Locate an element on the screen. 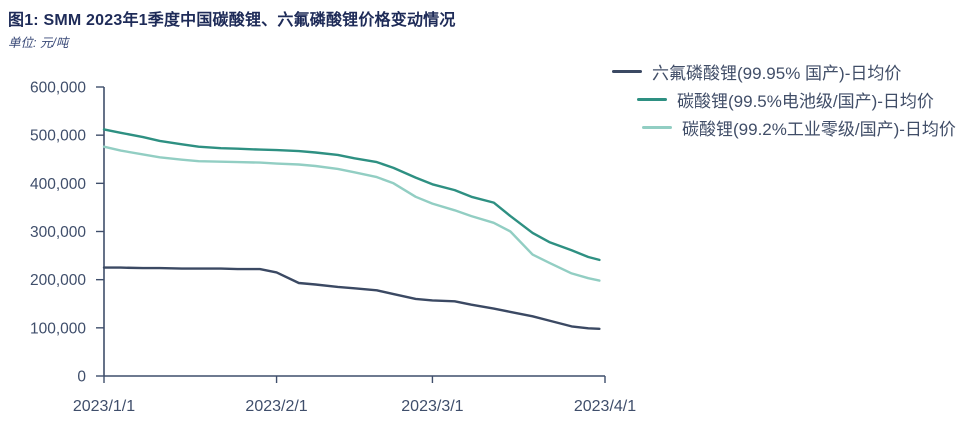 The height and width of the screenshot is (430, 961). y-tick-label: 200,000 is located at coordinates (58, 280).